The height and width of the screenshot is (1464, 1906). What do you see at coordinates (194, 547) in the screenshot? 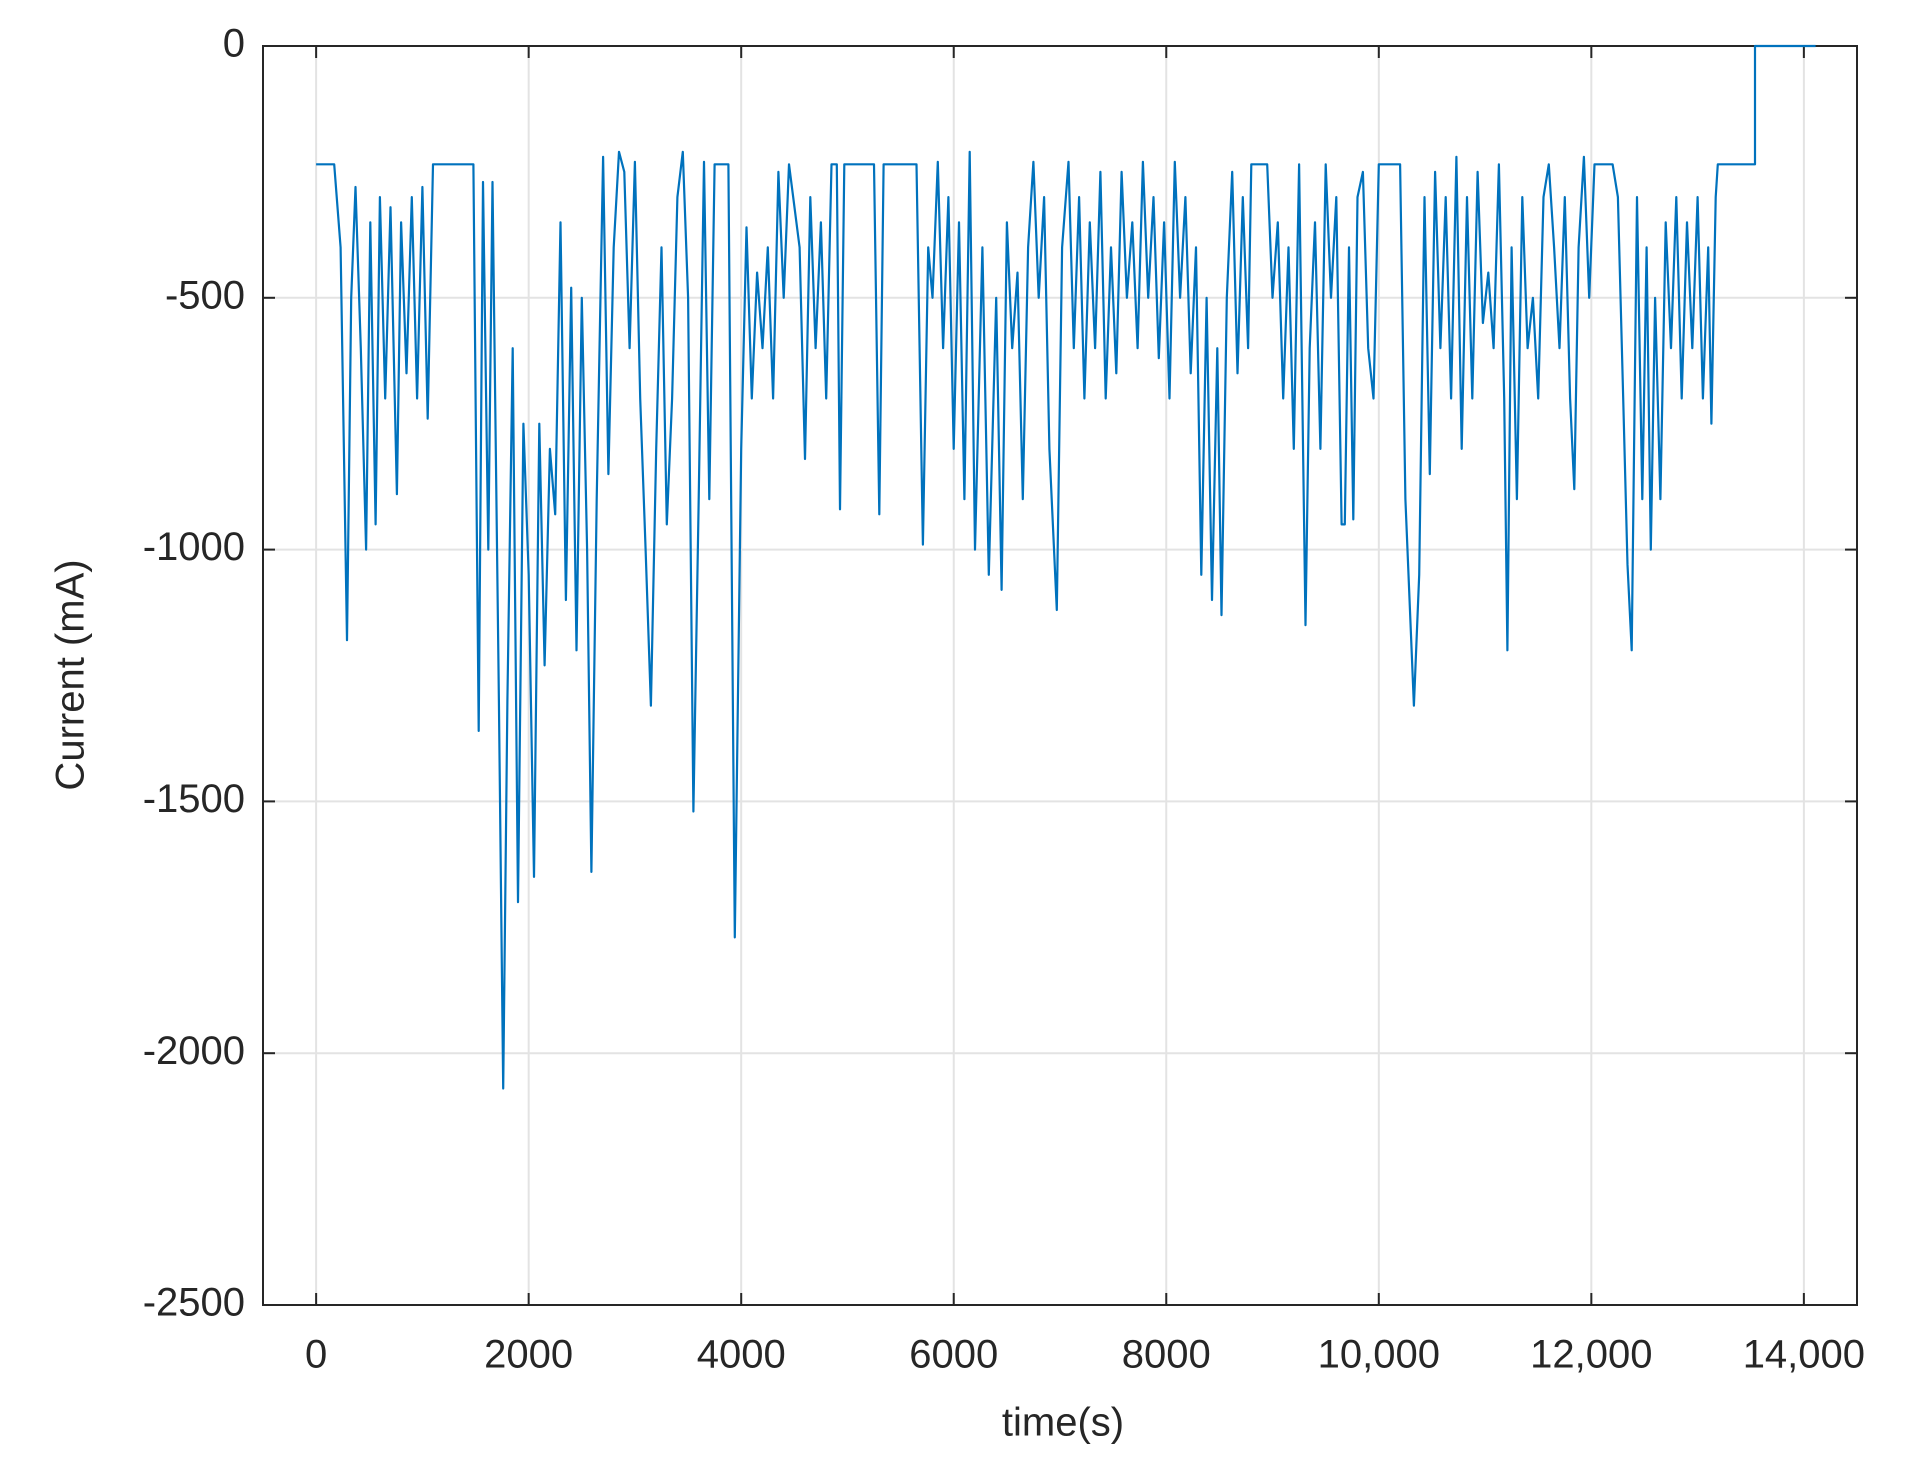
I see `y-tick-label: -1000` at bounding box center [194, 547].